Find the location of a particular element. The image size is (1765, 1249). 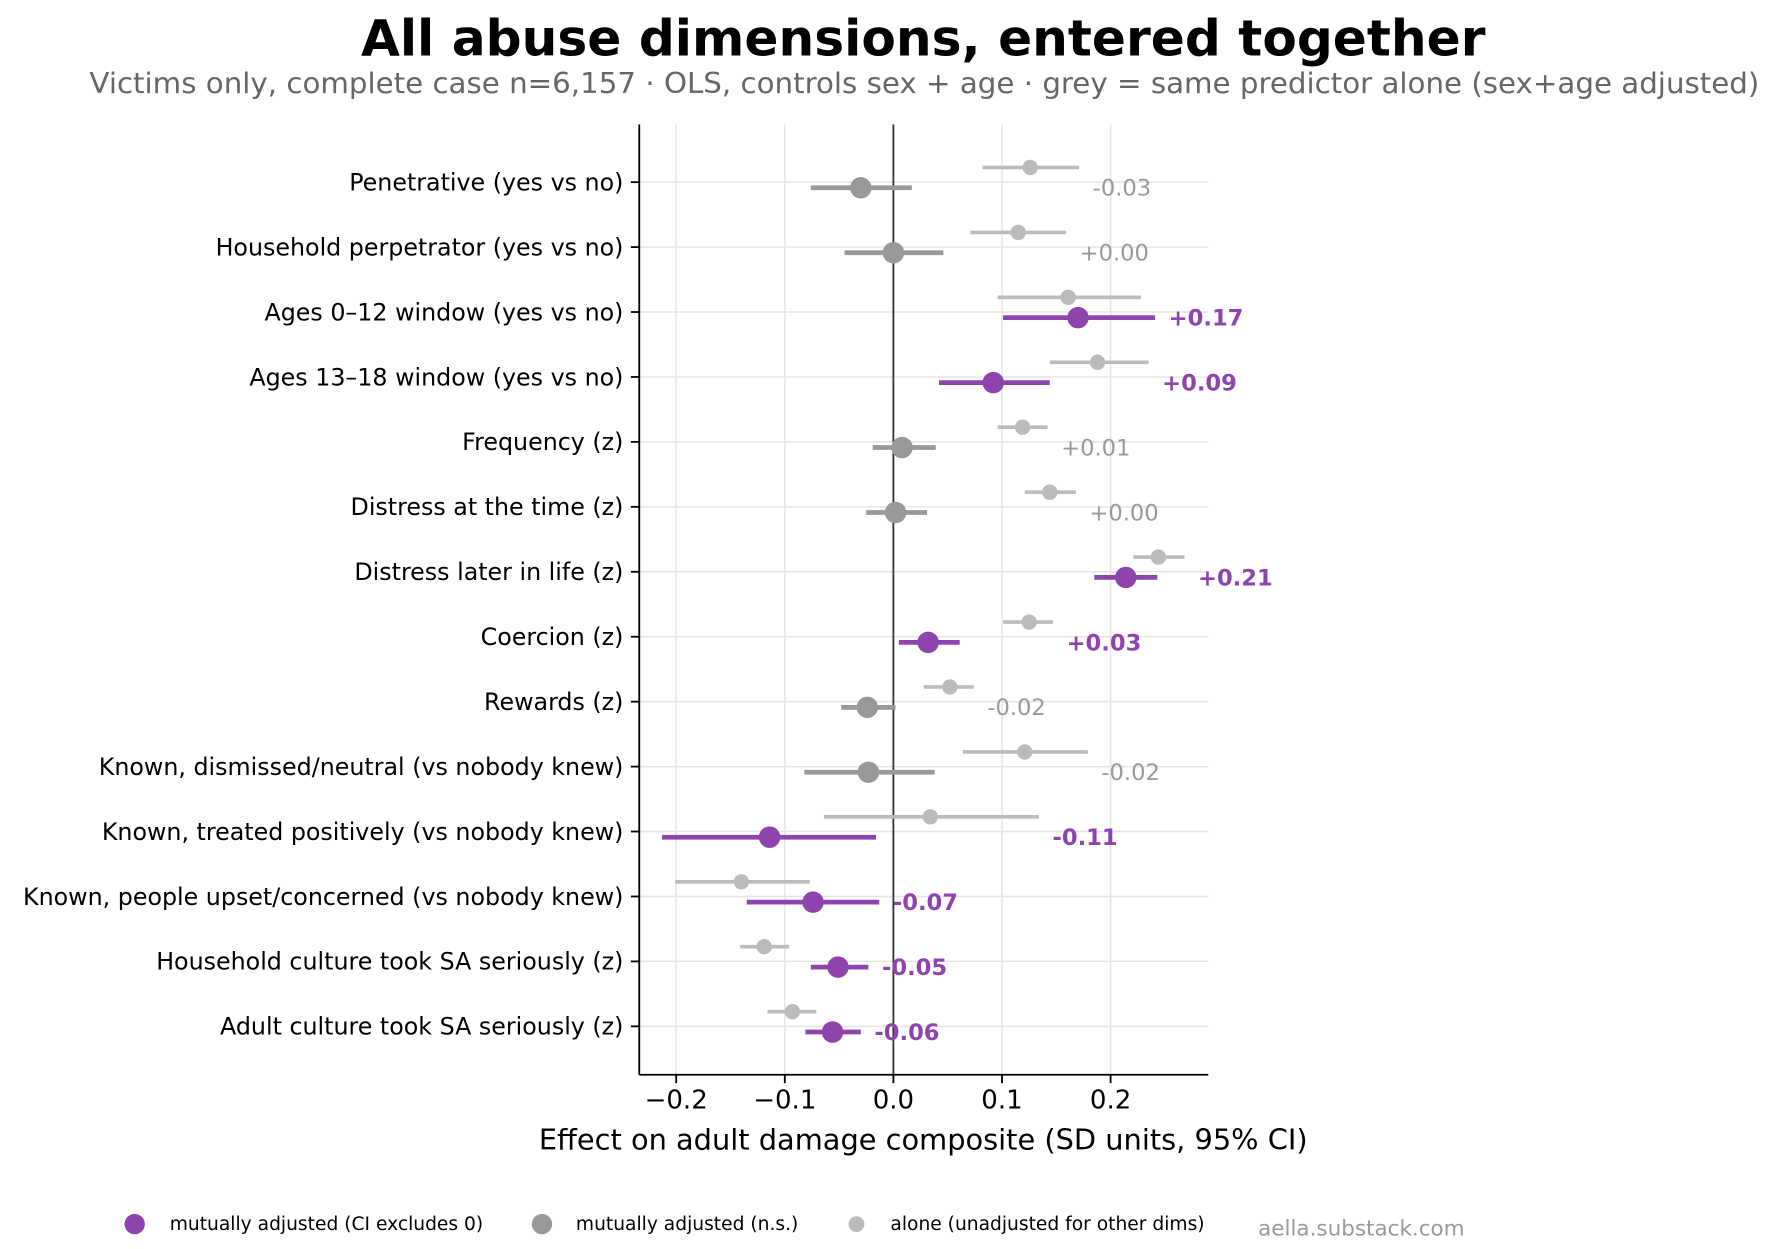

y-tick-label: Ages 0–12 window (yes vs no) is located at coordinates (443, 312).